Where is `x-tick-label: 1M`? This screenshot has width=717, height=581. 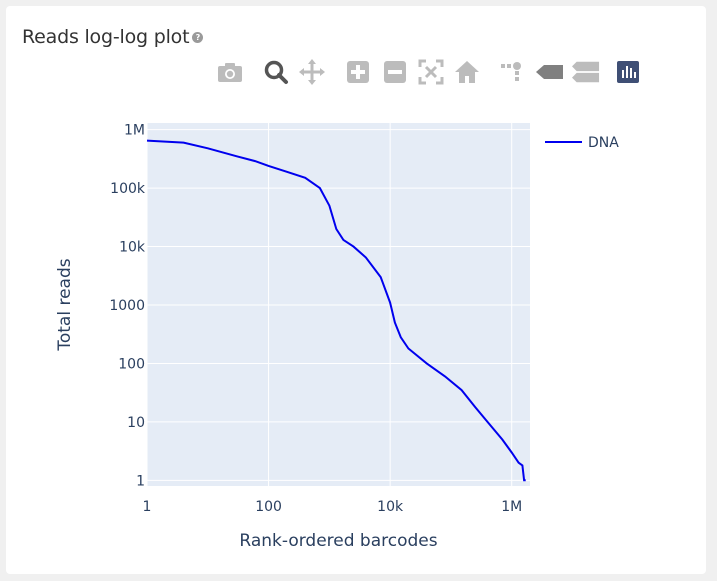 x-tick-label: 1M is located at coordinates (511, 507).